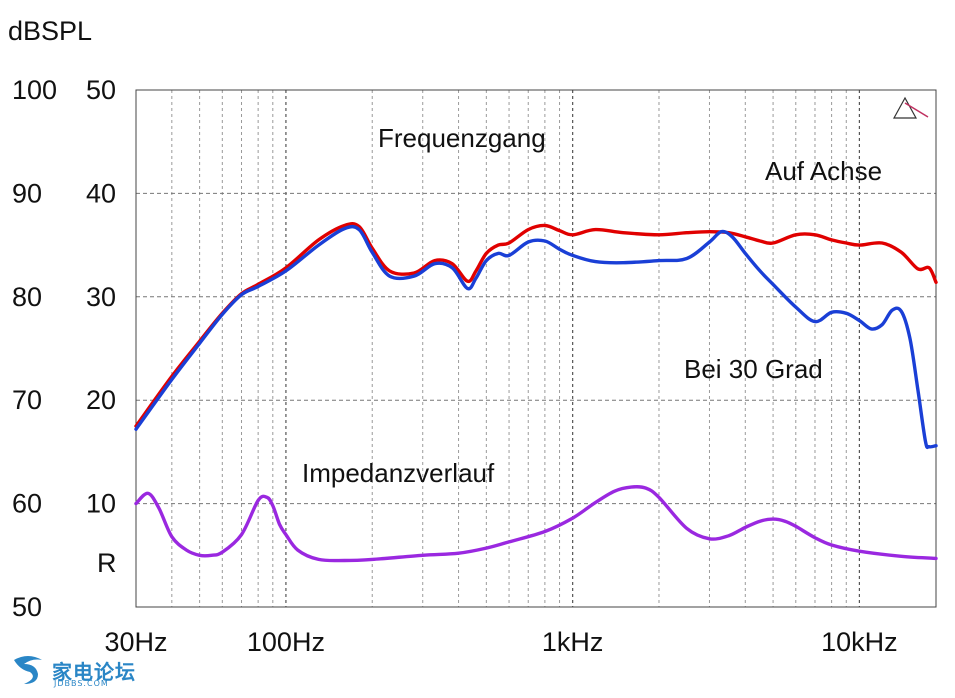 This screenshot has width=955, height=698. Describe the element at coordinates (823, 171) in the screenshot. I see `annotation-on-axis: Auf Achse` at that location.